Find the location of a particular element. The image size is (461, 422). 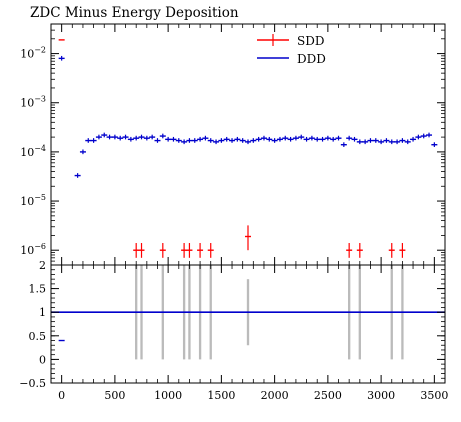

top-y-tick-label: 10⁻⁴ is located at coordinates (33, 151).